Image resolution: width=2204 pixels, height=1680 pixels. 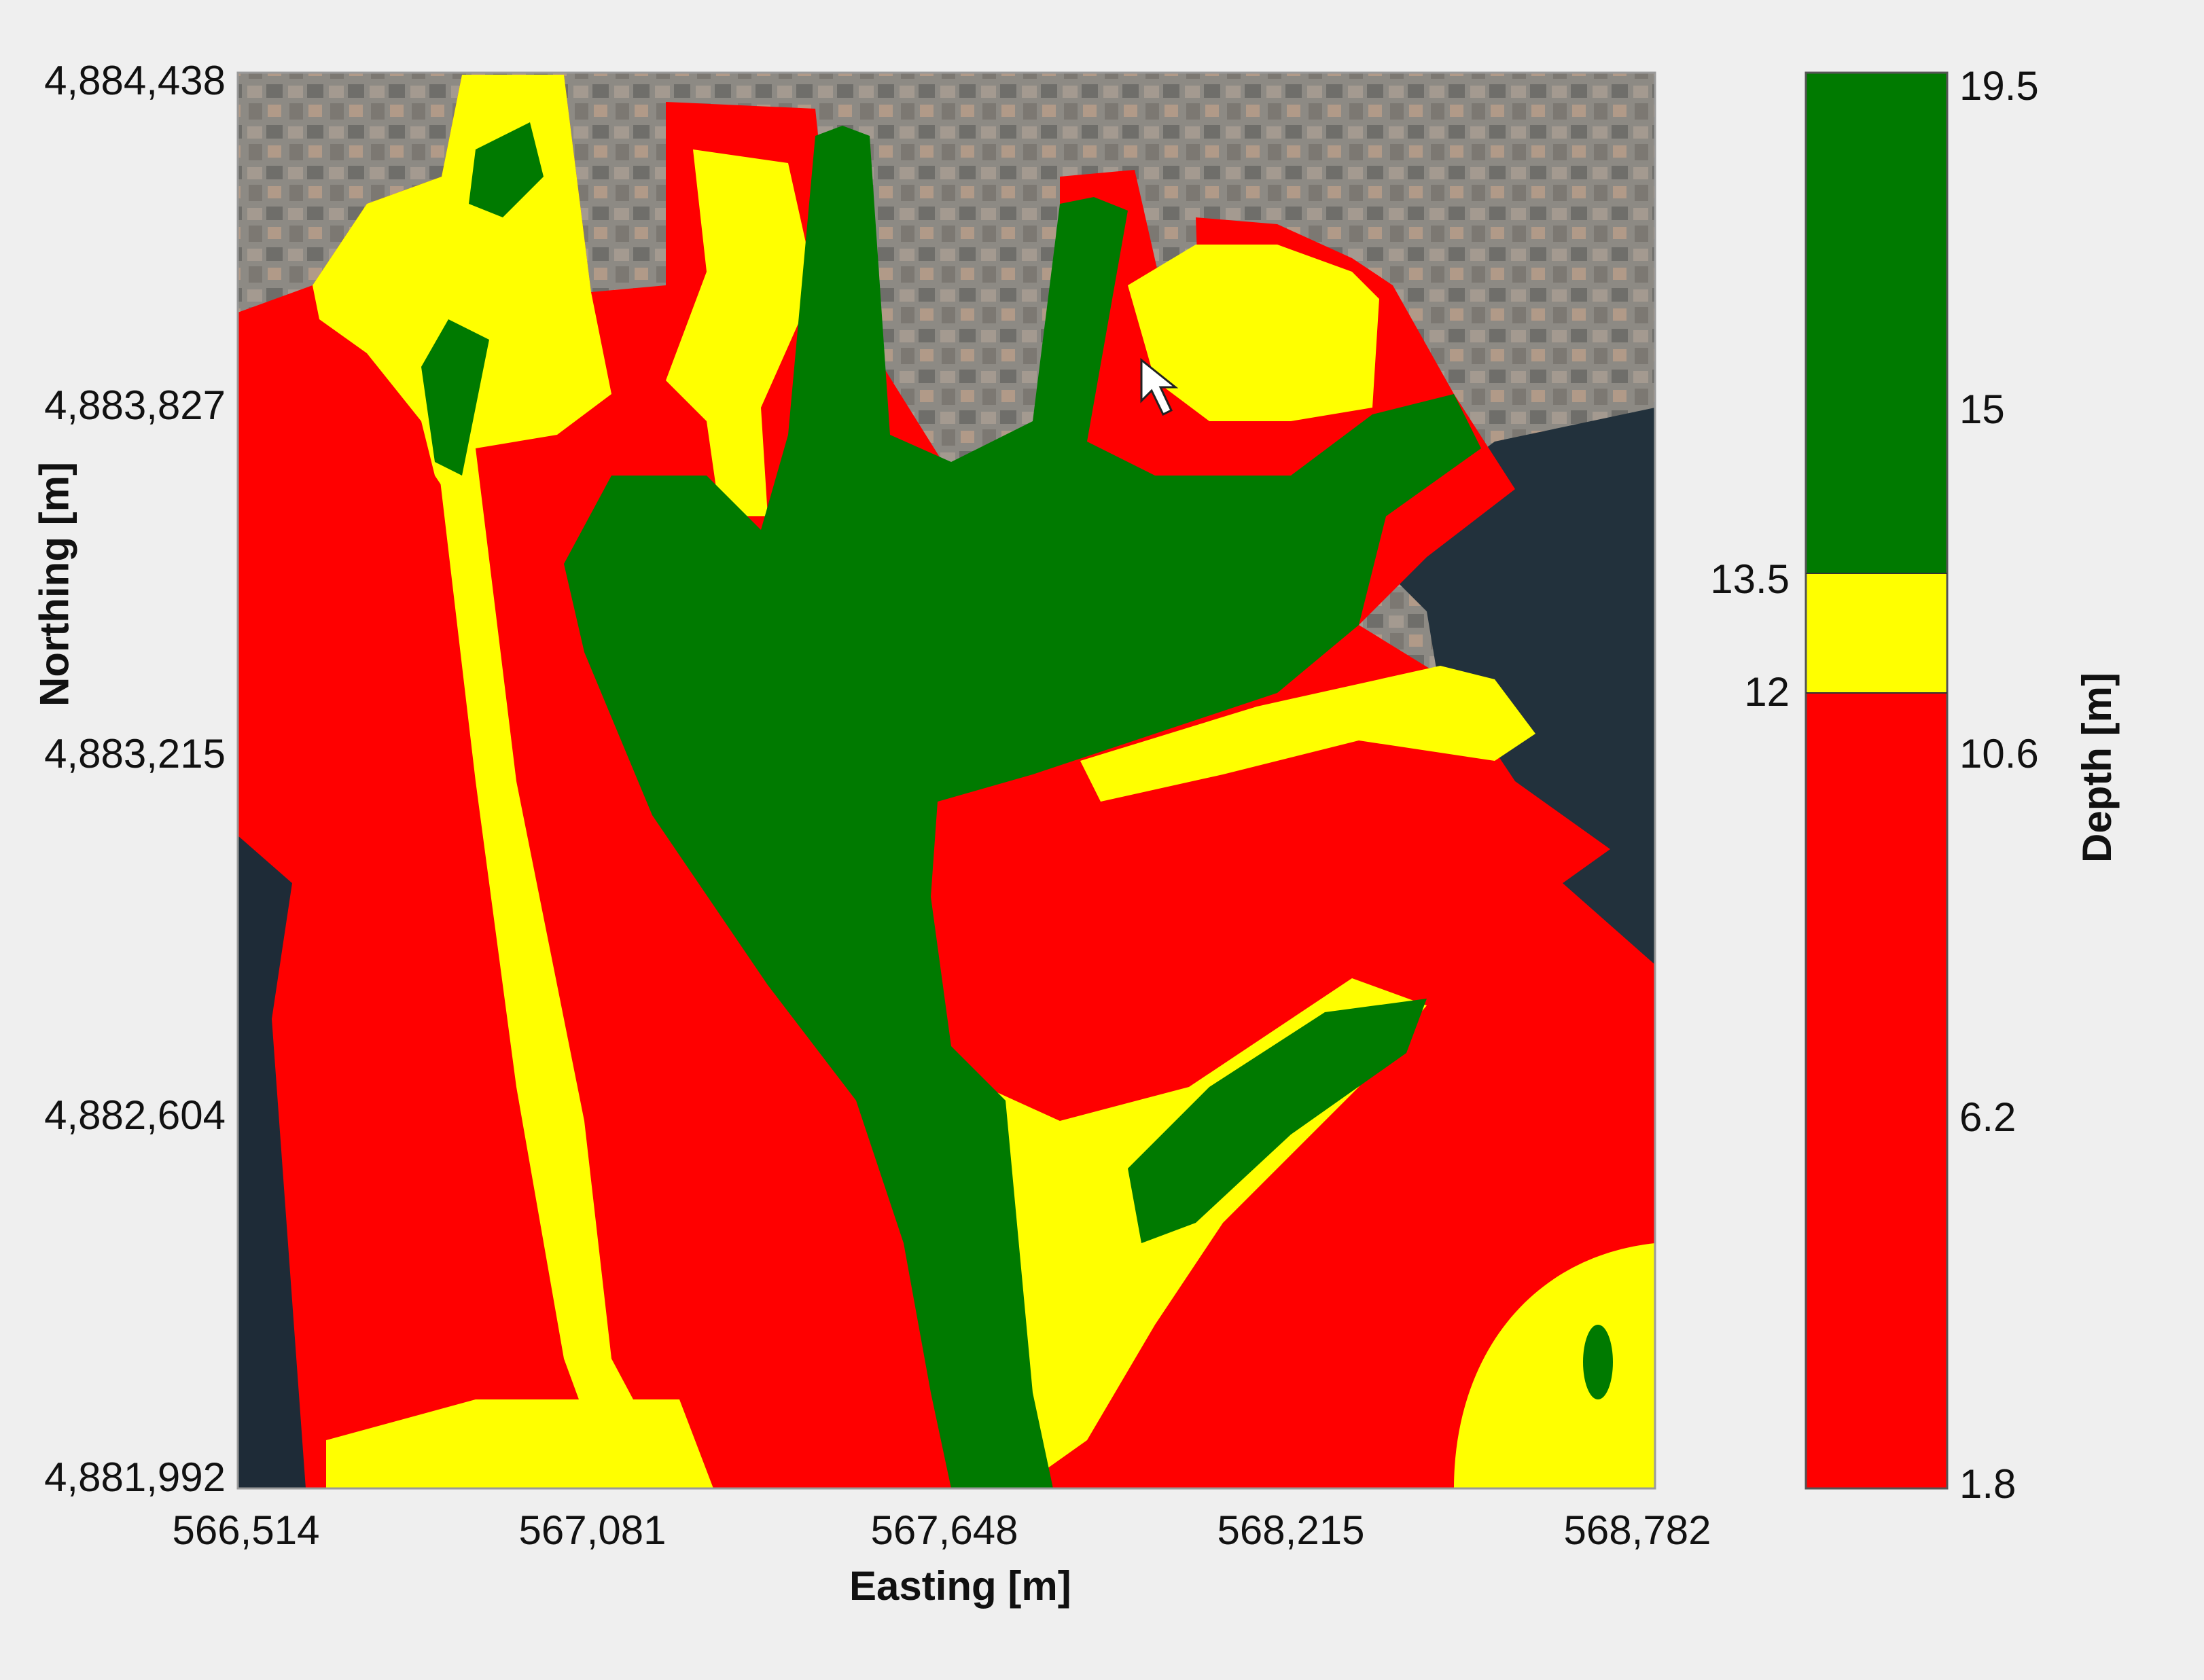 I want to click on x-tick-label: 566,514, so click(x=246, y=1530).